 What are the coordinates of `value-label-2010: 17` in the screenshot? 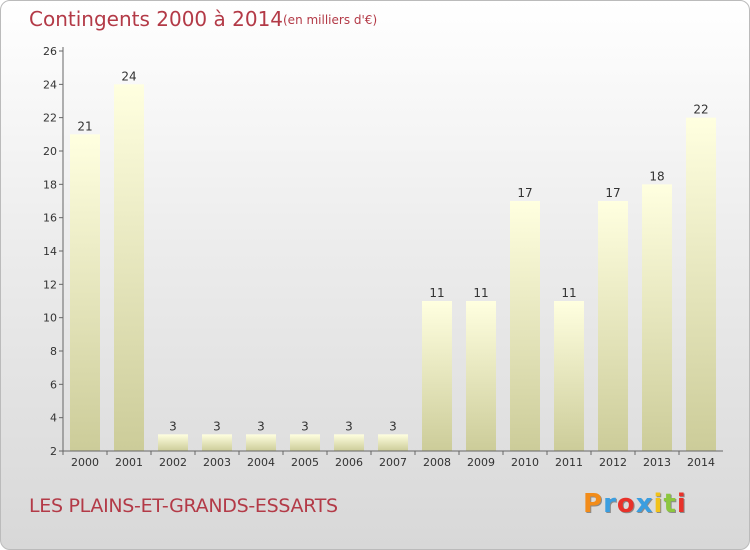 It's located at (524, 193).